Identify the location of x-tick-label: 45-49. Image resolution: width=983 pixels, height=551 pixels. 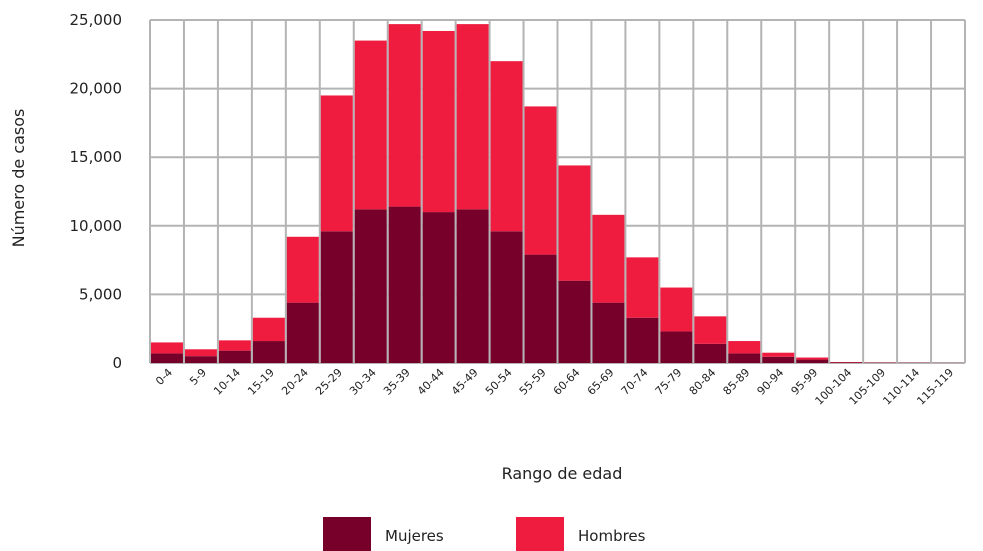
(465, 382).